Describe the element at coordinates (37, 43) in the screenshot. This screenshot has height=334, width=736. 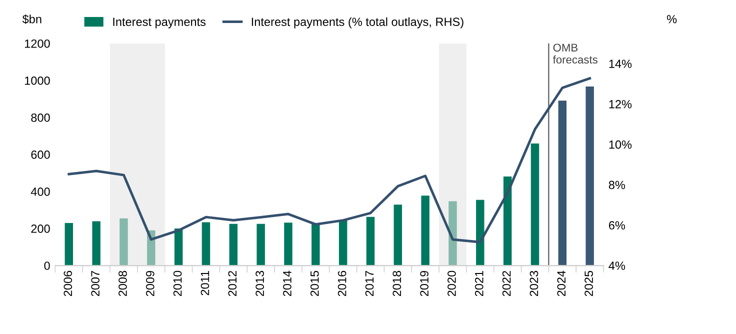
I see `y-tick-label: 1200` at that location.